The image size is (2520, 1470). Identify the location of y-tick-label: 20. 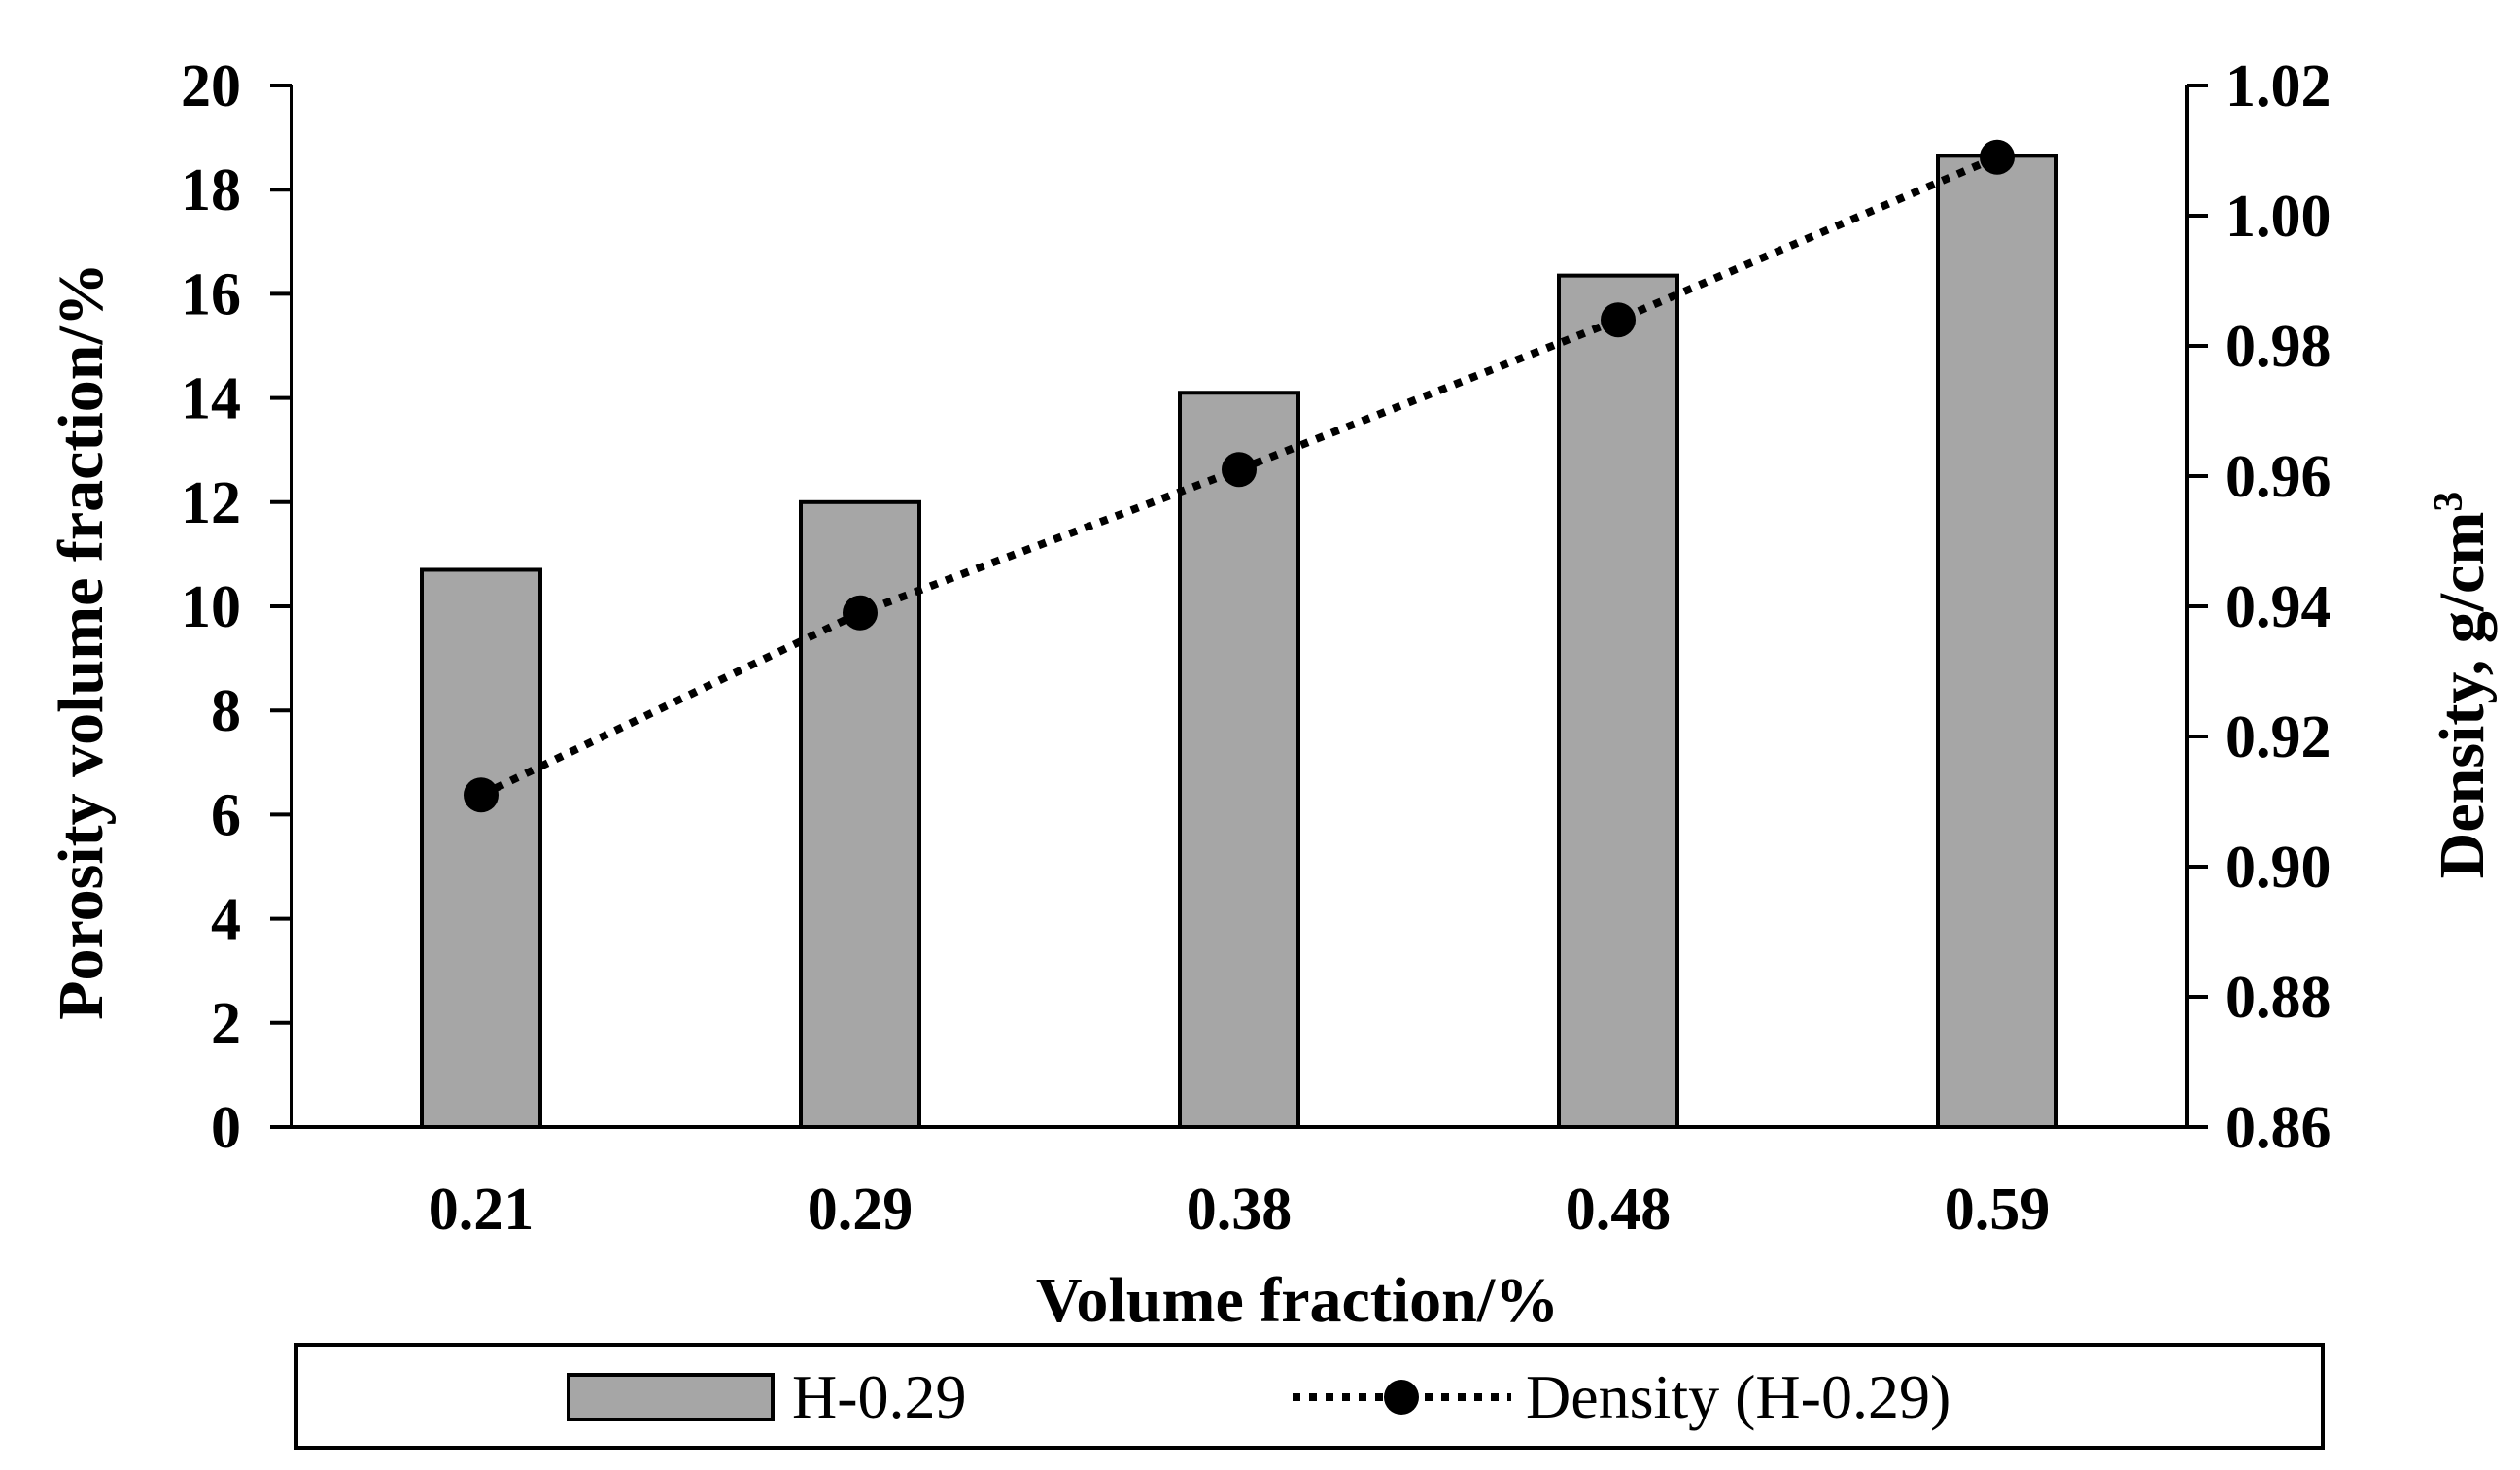
(211, 87).